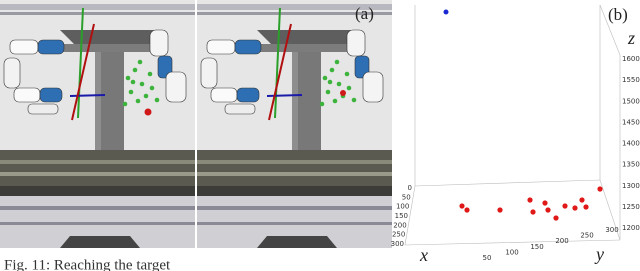 The width and height of the screenshot is (640, 271). I want to click on y-tick-label: 100, so click(511, 252).